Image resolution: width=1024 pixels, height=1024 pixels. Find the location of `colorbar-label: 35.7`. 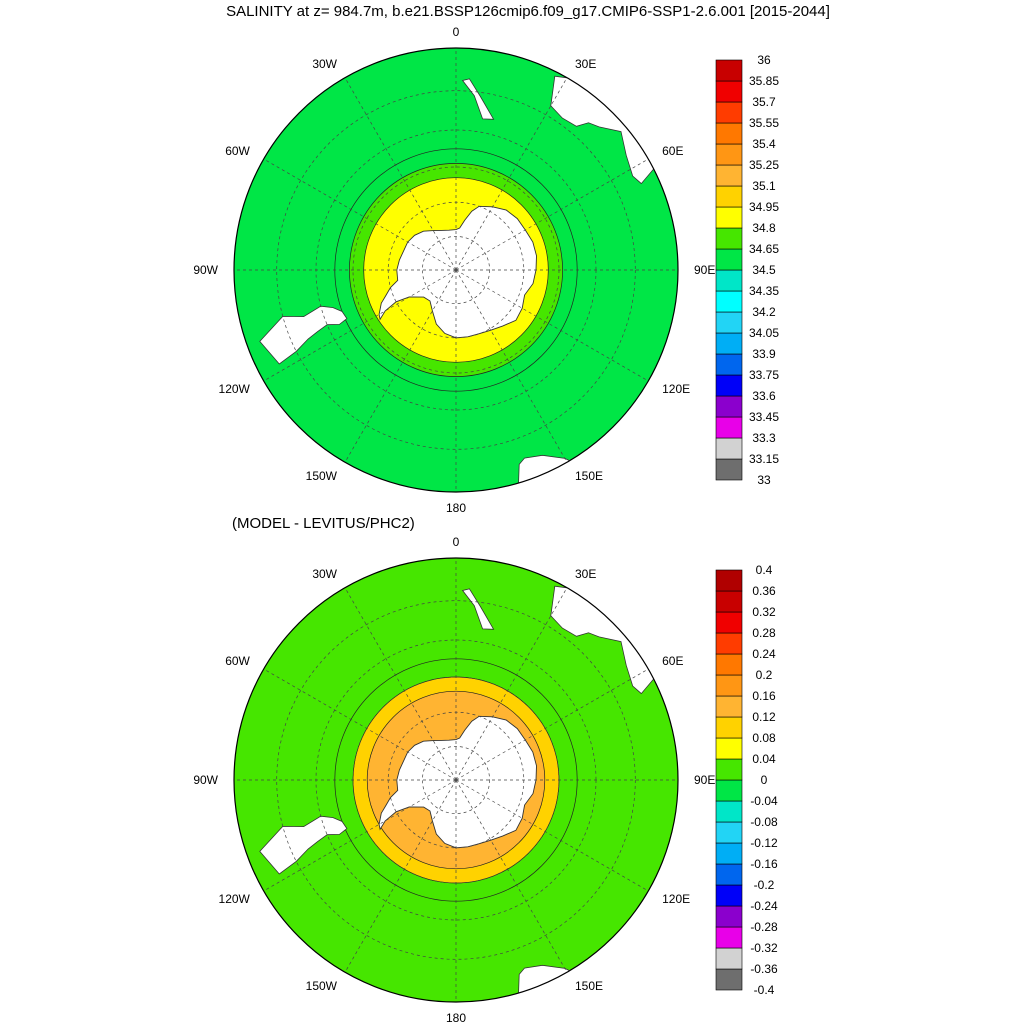

colorbar-label: 35.7 is located at coordinates (764, 102).